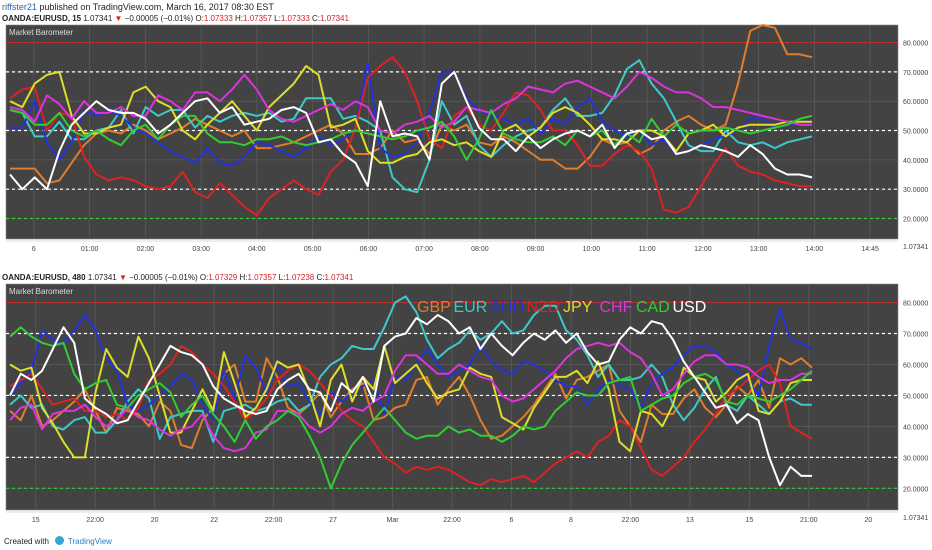  What do you see at coordinates (89, 541) in the screenshot?
I see `tradingview-link: TradingView` at bounding box center [89, 541].